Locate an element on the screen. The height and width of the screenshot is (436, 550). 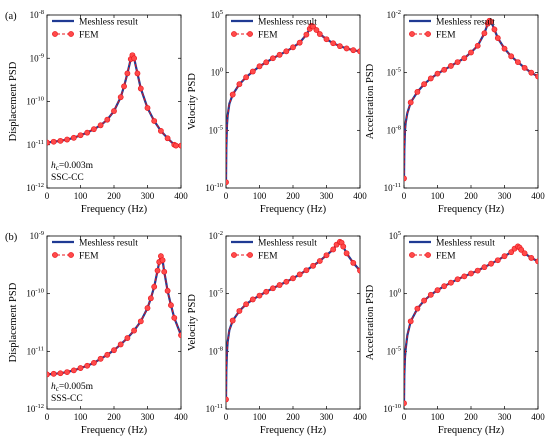
thickness-annotation: hc=0.005m is located at coordinates (72, 387).